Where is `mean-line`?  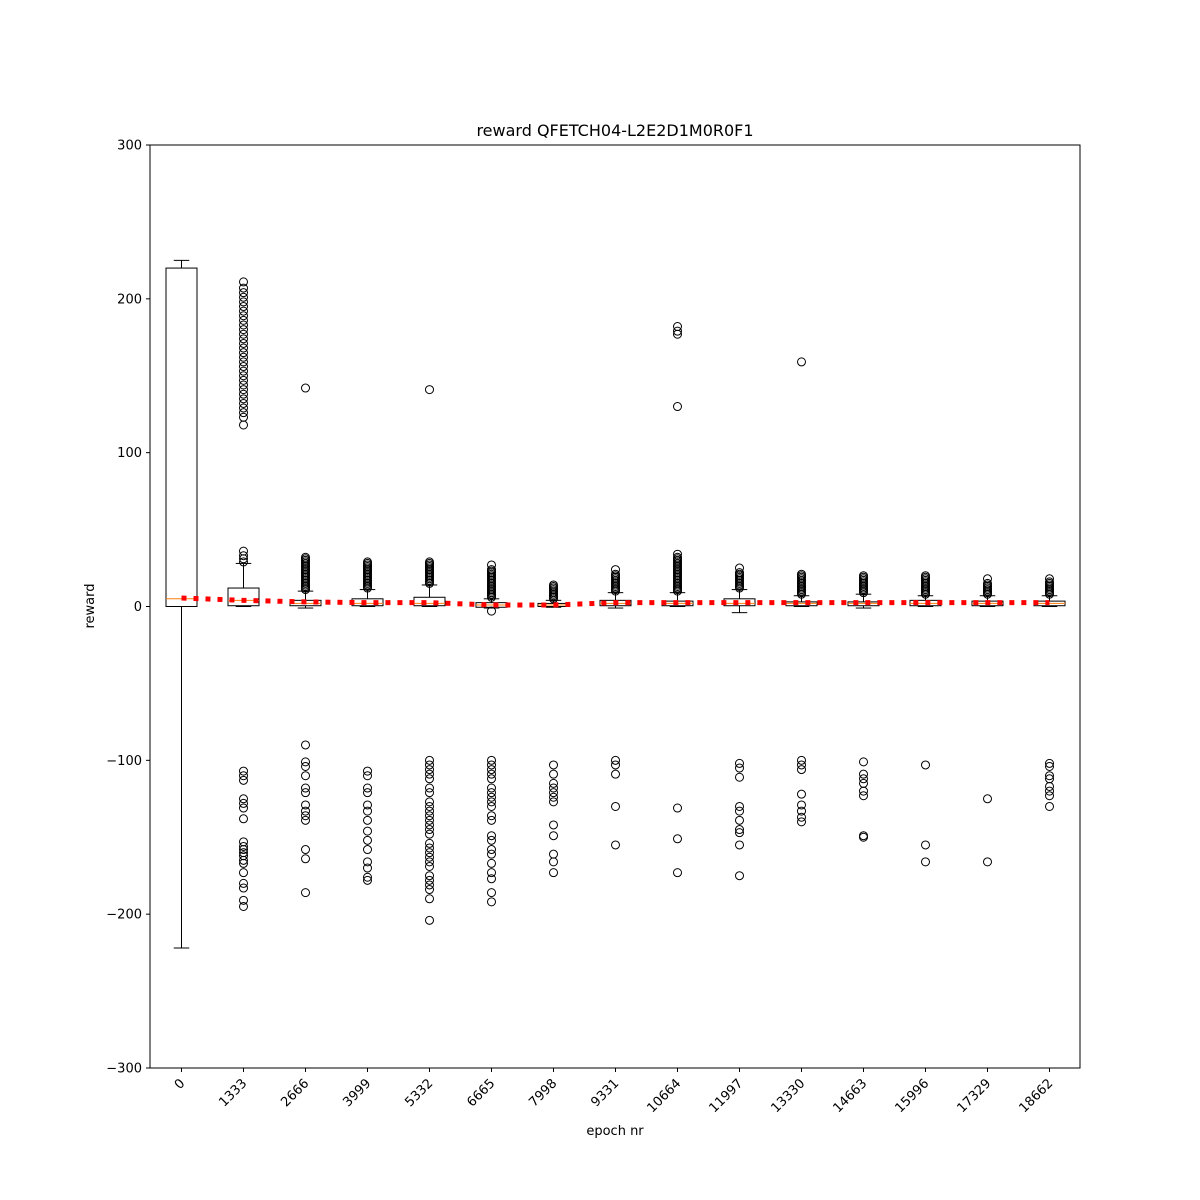
mean-line is located at coordinates (615, 601).